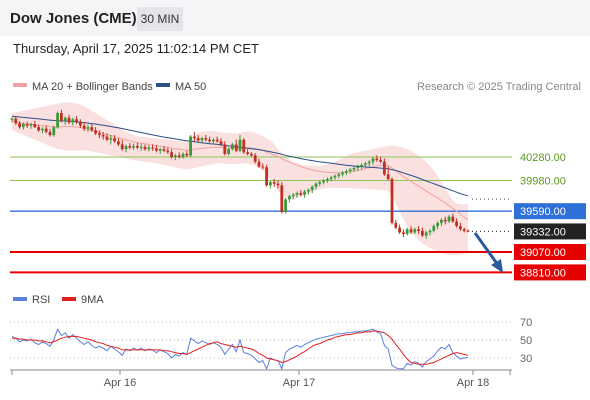 The width and height of the screenshot is (590, 400). What do you see at coordinates (526, 341) in the screenshot?
I see `rsi-tick-label-50: 50` at bounding box center [526, 341].